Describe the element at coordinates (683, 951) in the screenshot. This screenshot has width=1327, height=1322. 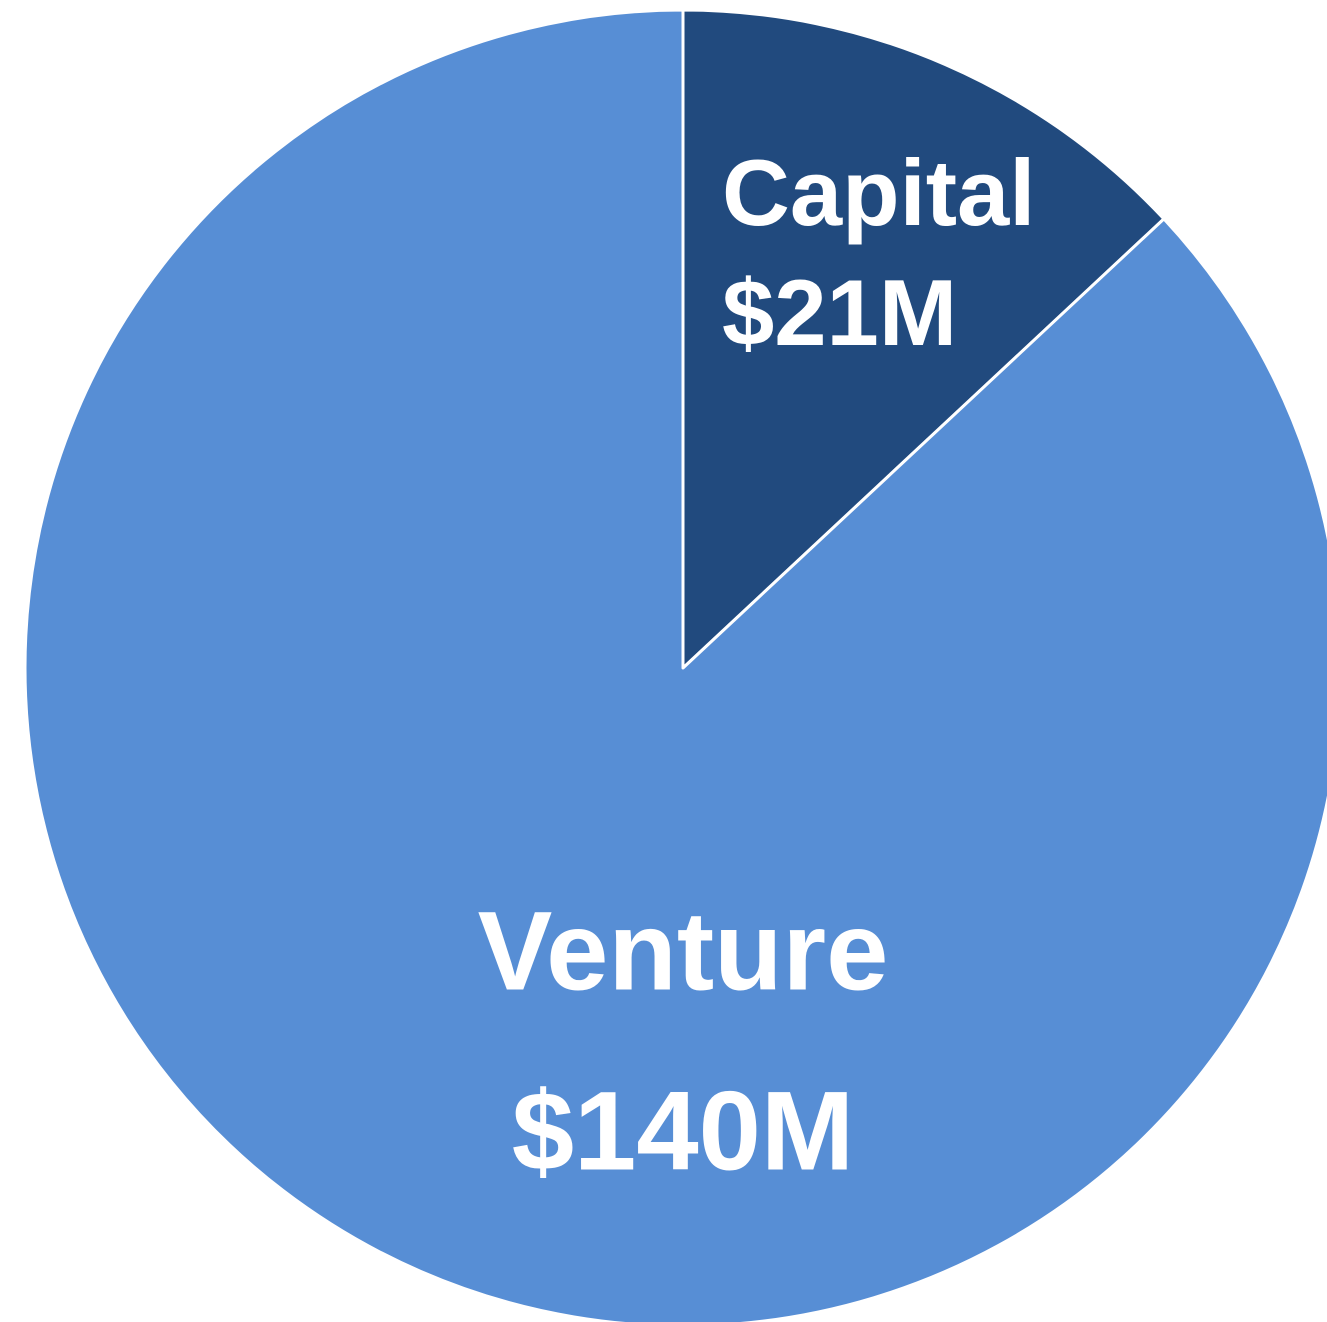
I see `slice-label: Venture` at that location.